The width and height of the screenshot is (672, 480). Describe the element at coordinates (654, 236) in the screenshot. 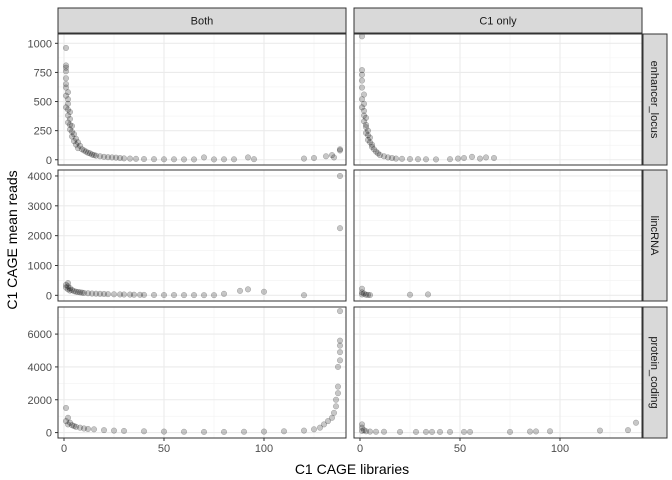

I see `row-strip-label-lincrna: lincRNA` at that location.